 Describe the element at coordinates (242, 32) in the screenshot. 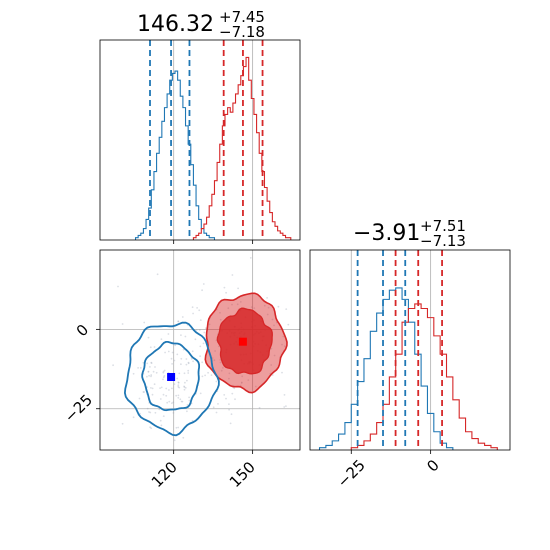

I see `title-param1-minus: −7.18` at that location.